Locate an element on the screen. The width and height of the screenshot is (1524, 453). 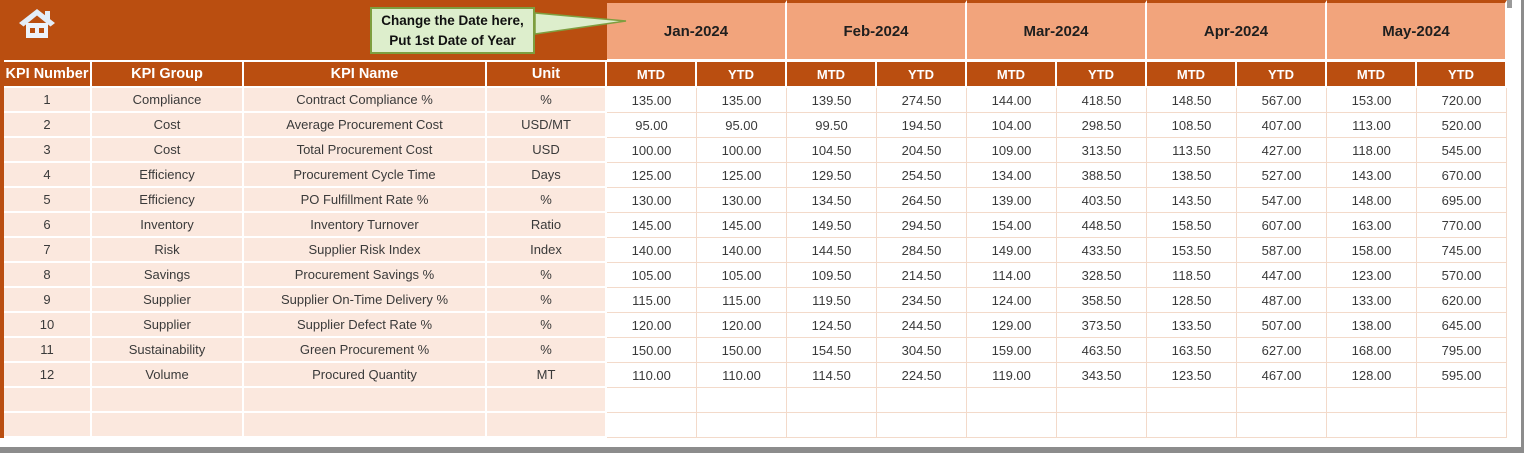
kpi-value-cell: 527.00 is located at coordinates (1282, 175).